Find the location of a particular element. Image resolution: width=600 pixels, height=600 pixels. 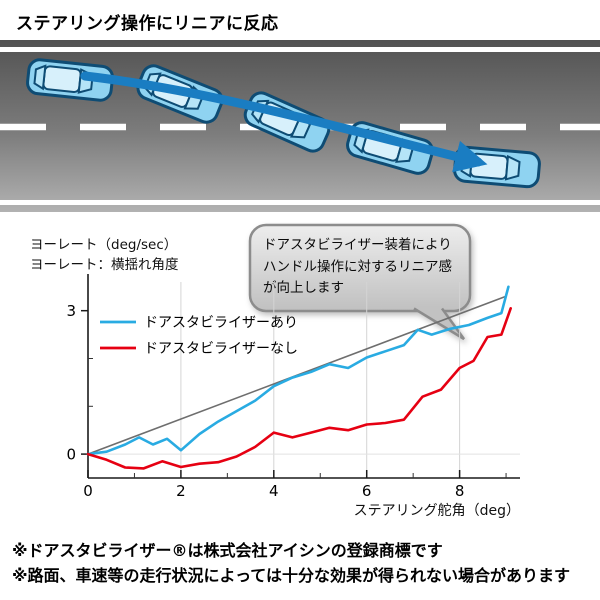

legend-label: ドアスタビライザーあり is located at coordinates (221, 323).